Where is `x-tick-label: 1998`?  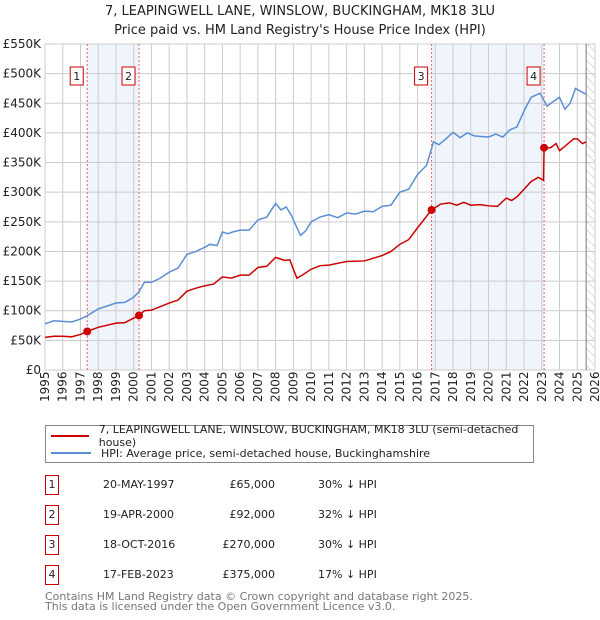 x-tick-label: 1998 is located at coordinates (98, 386).